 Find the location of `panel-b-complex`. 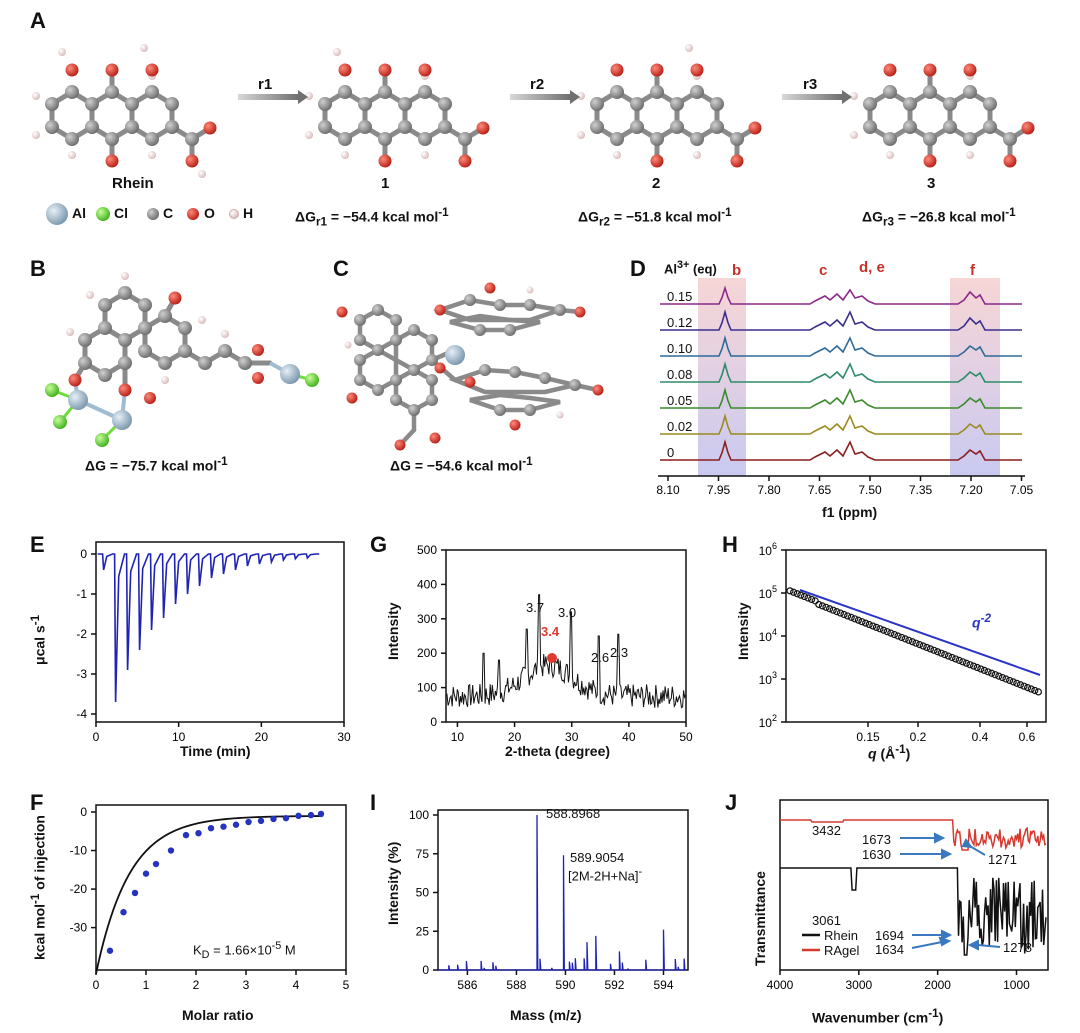

panel-b-complex is located at coordinates (182, 359).